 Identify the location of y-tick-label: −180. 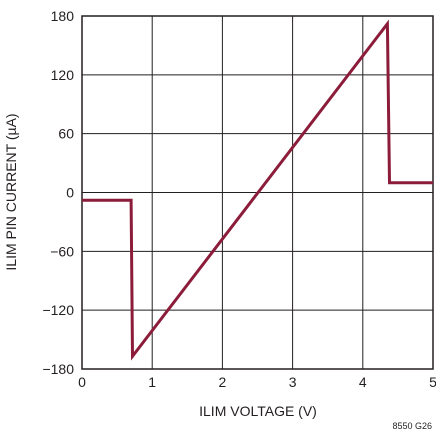
(58, 369).